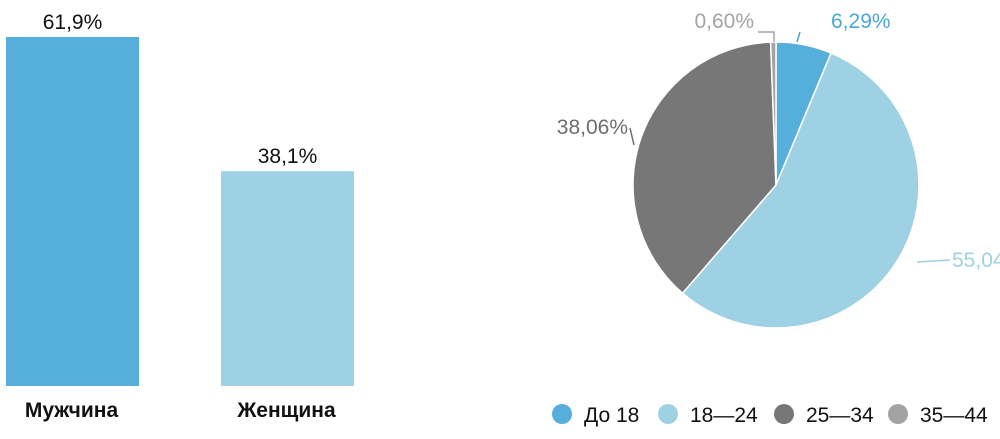  Describe the element at coordinates (724, 415) in the screenshot. I see `legend-label: 18—24` at that location.